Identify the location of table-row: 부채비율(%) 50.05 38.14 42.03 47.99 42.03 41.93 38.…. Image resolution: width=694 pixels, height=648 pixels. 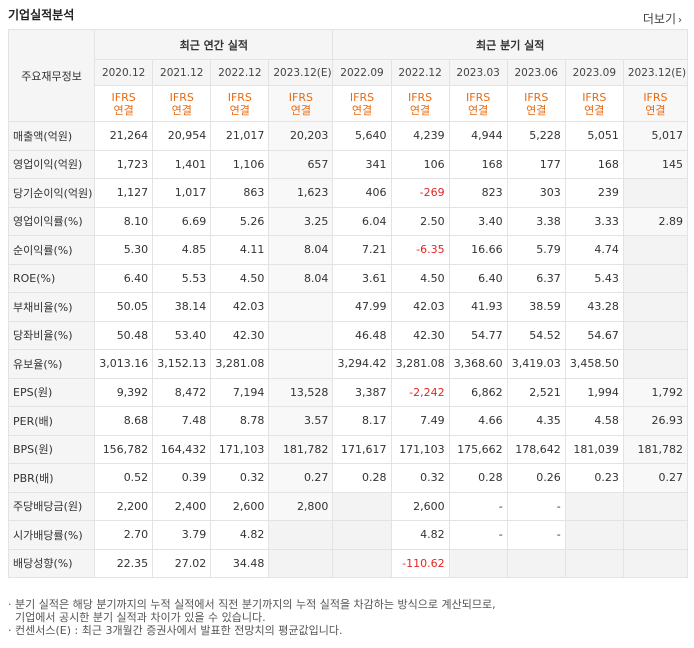
(348, 307).